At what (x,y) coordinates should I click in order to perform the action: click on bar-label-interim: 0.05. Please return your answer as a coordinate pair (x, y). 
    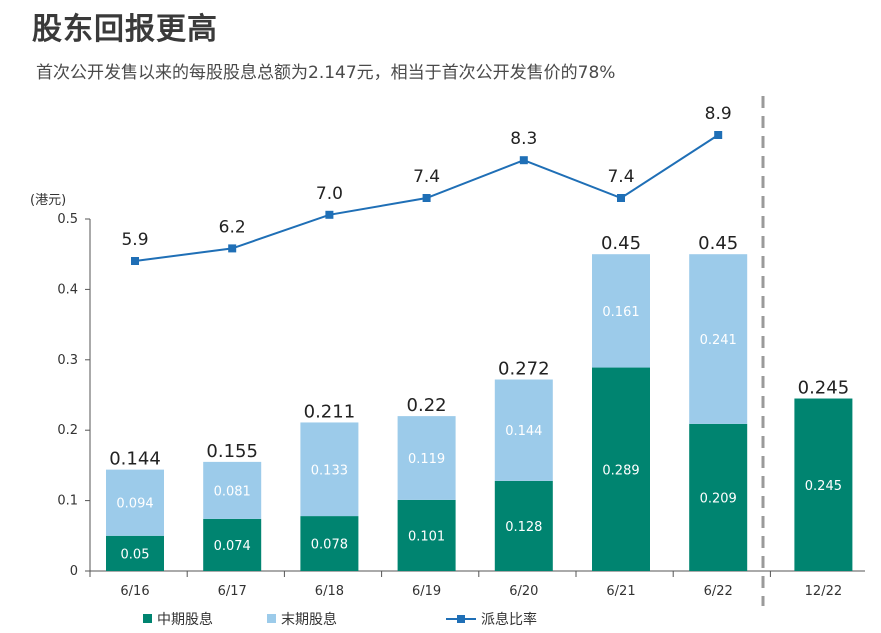
    Looking at the image, I should click on (135, 554).